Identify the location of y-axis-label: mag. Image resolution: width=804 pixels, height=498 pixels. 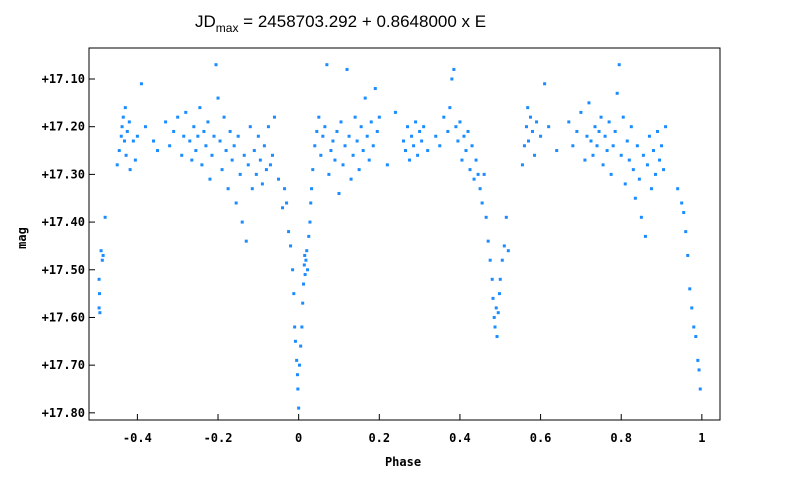
(22, 238).